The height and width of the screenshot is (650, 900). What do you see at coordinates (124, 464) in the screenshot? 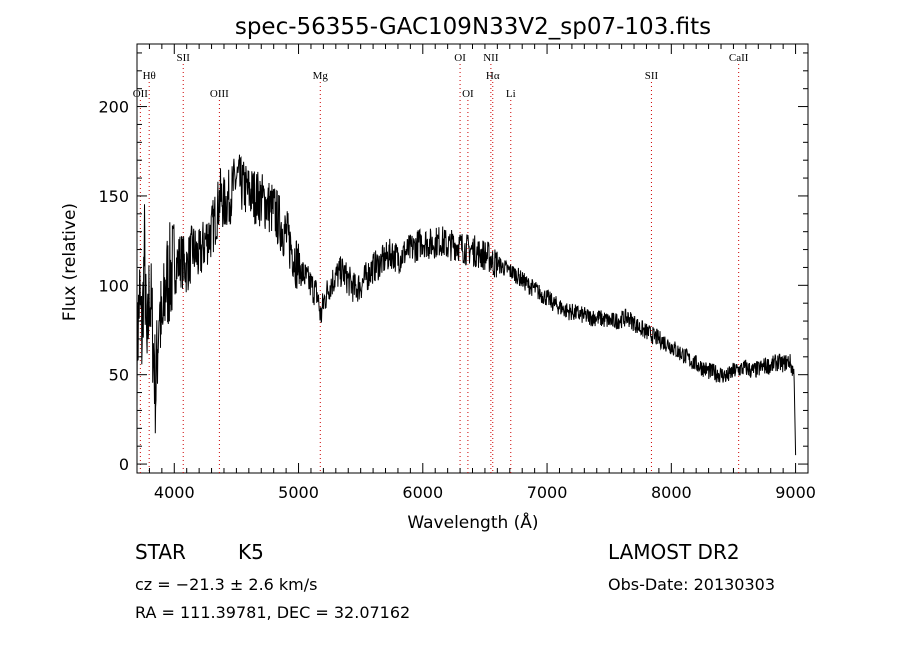
I see `y-tick-label: 0` at bounding box center [124, 464].